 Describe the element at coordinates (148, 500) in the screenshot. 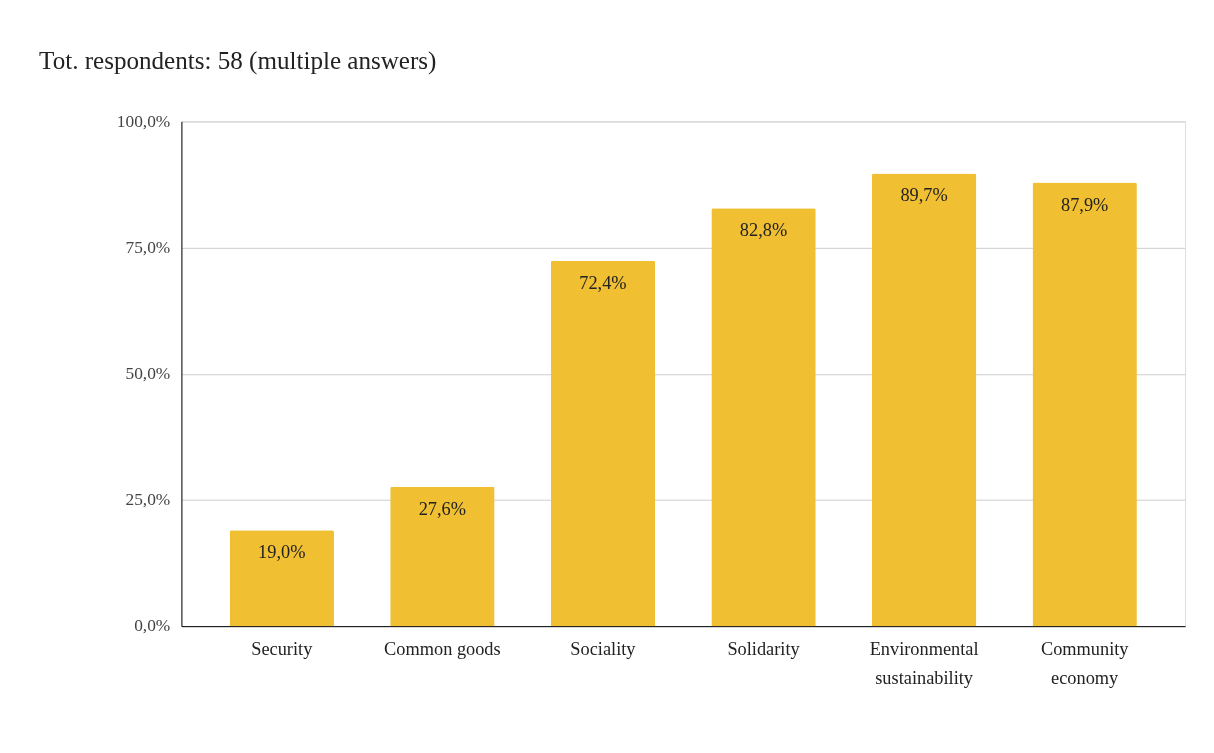

I see `y-tick-label: 25,0%` at that location.